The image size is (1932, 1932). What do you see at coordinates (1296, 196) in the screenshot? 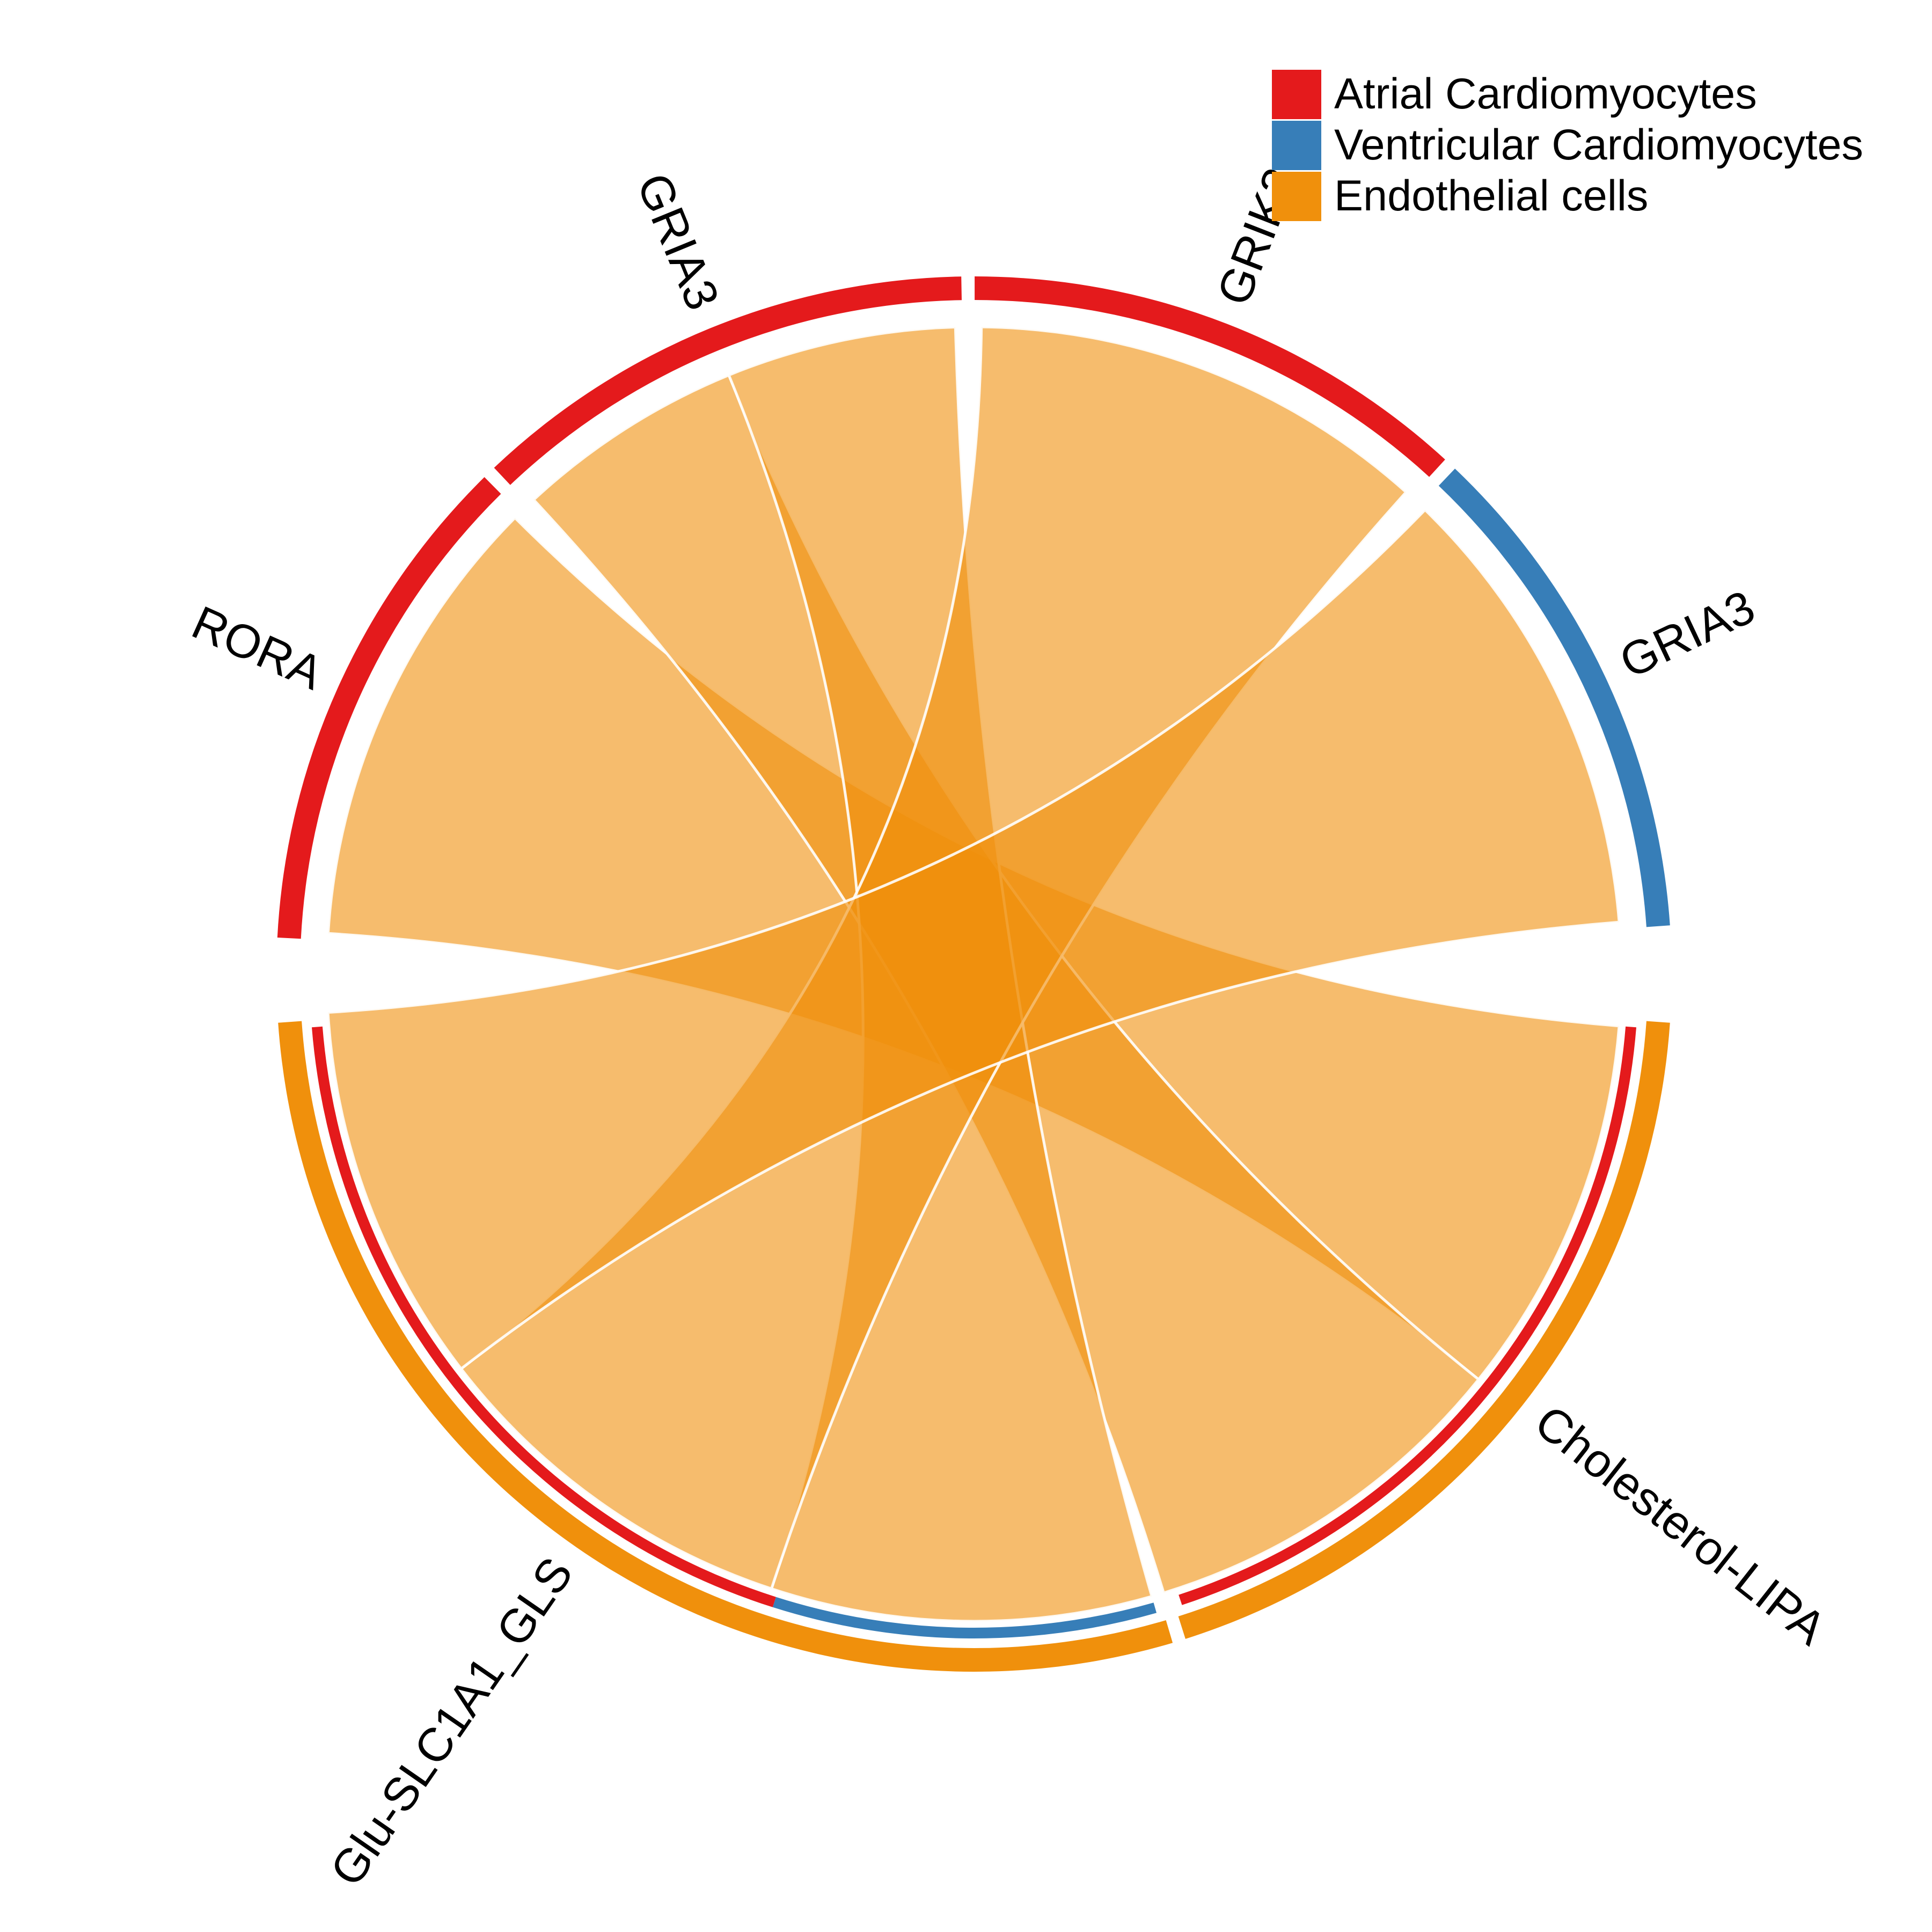
I see `legend-swatch-endothelial` at bounding box center [1296, 196].